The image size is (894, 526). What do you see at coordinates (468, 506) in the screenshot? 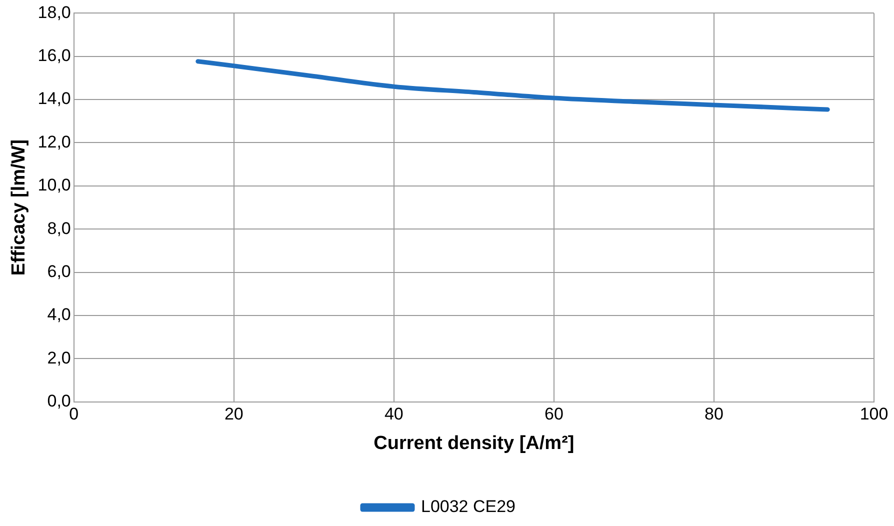
I see `legend-label: L0032 CE29` at bounding box center [468, 506].